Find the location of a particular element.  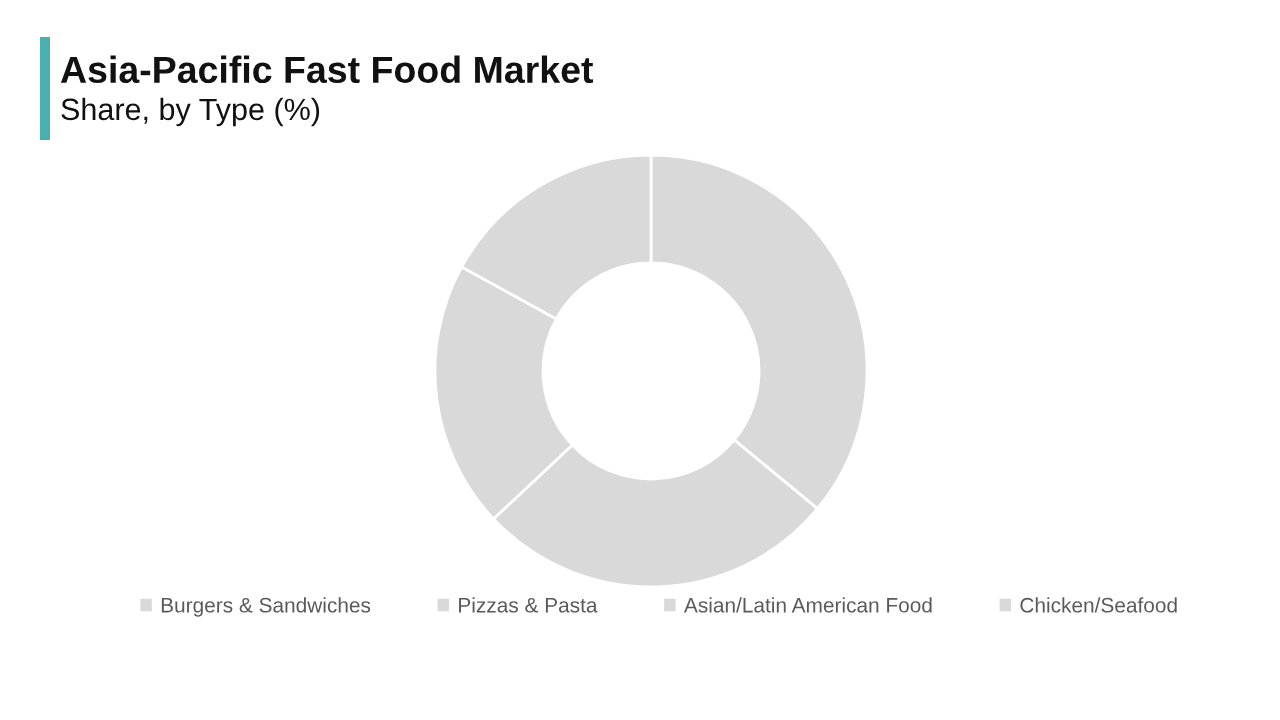

legend-label: Pizzas & Pasta is located at coordinates (528, 605).